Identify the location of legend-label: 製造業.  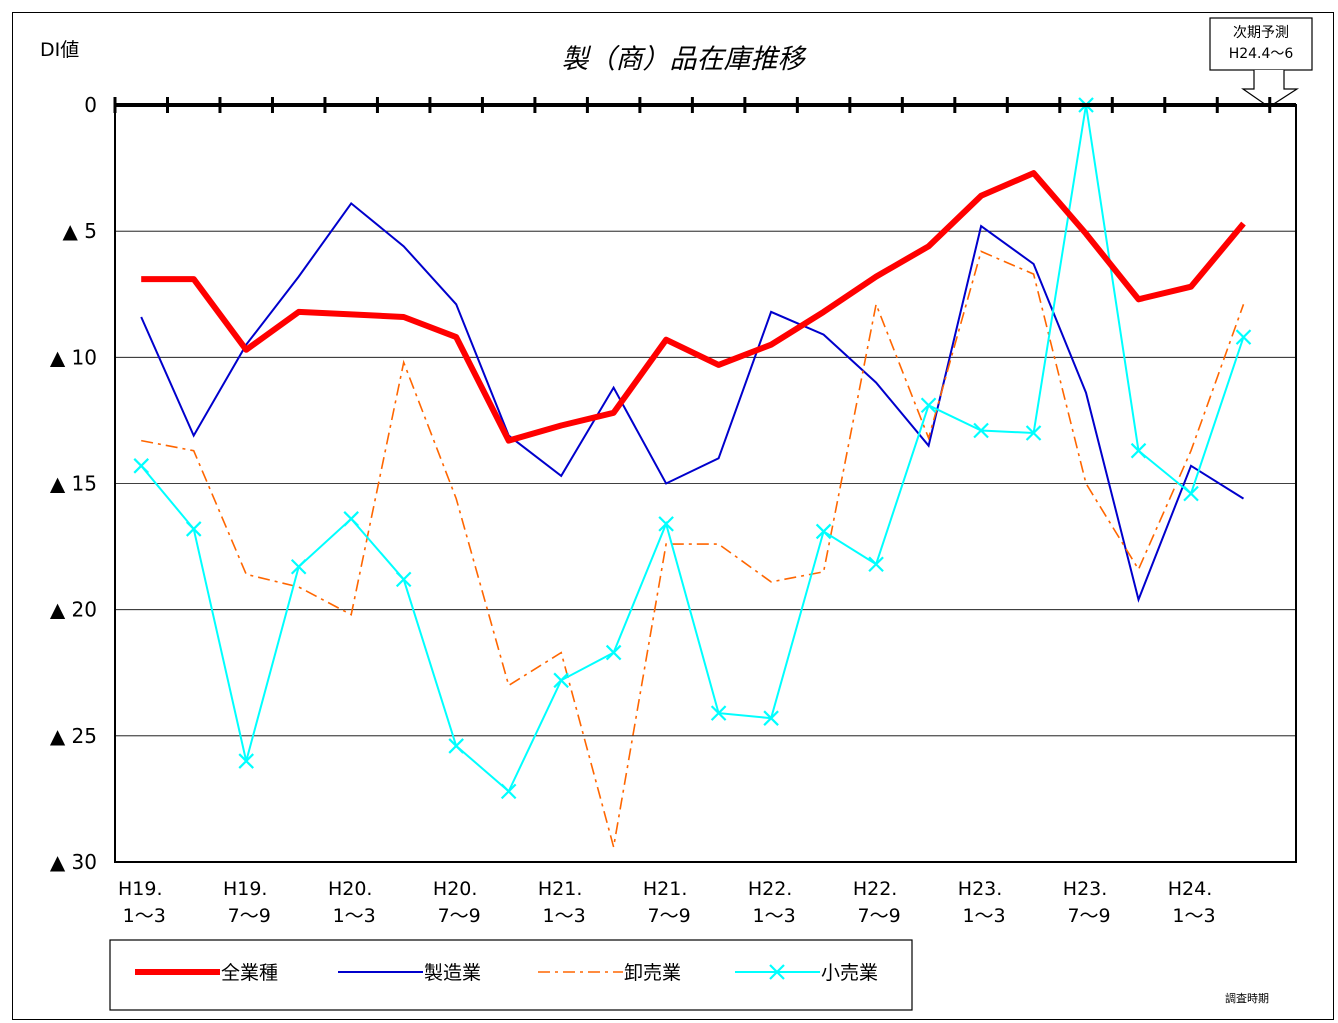
(452, 973).